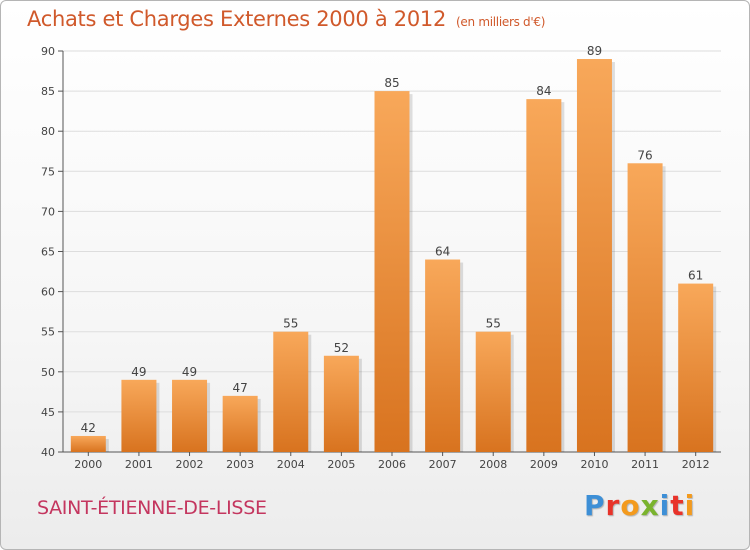 Image resolution: width=750 pixels, height=550 pixels. I want to click on logo-letter: t, so click(677, 505).